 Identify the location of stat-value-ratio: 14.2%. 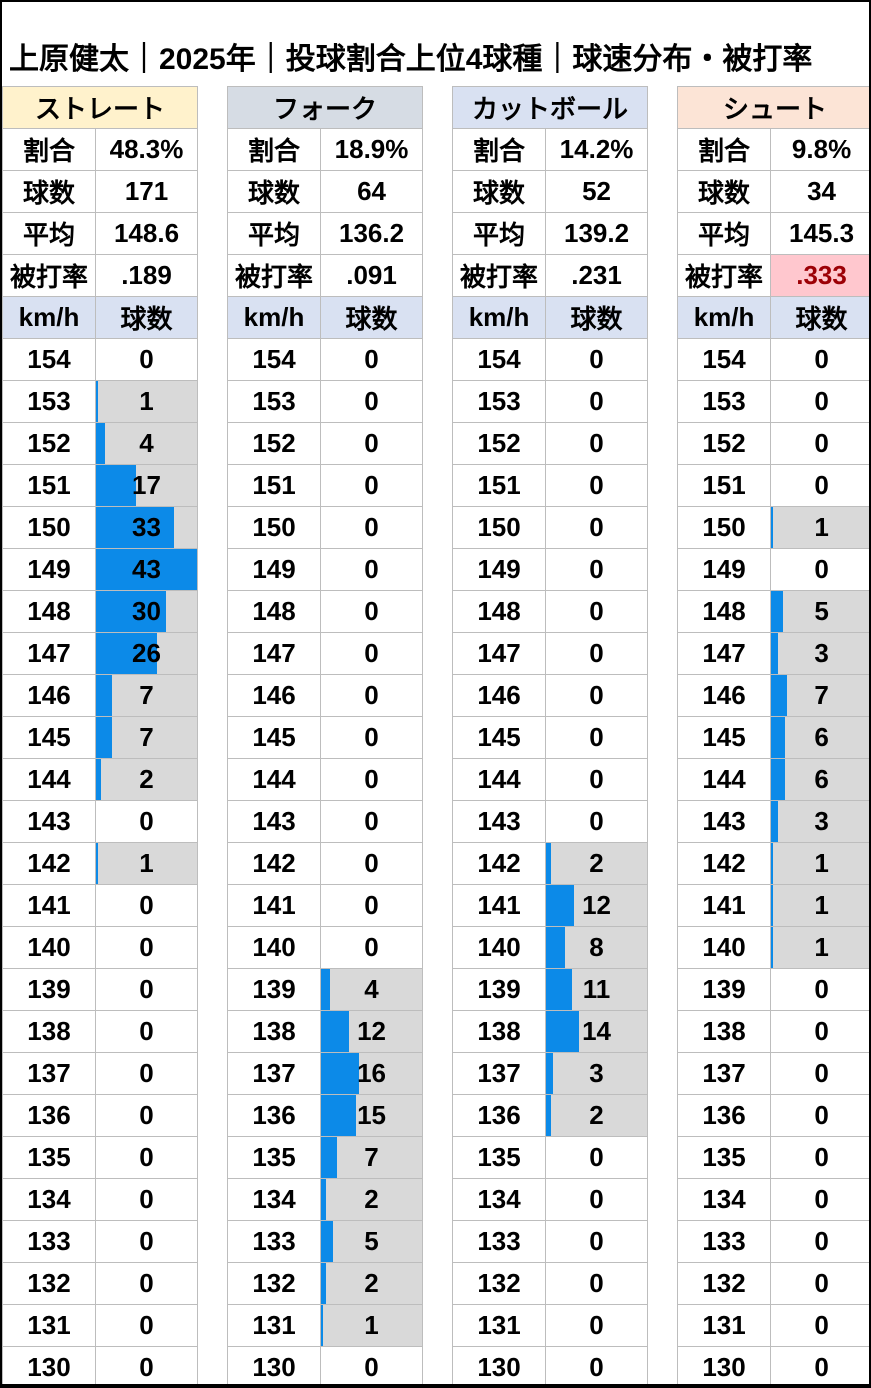
(597, 149).